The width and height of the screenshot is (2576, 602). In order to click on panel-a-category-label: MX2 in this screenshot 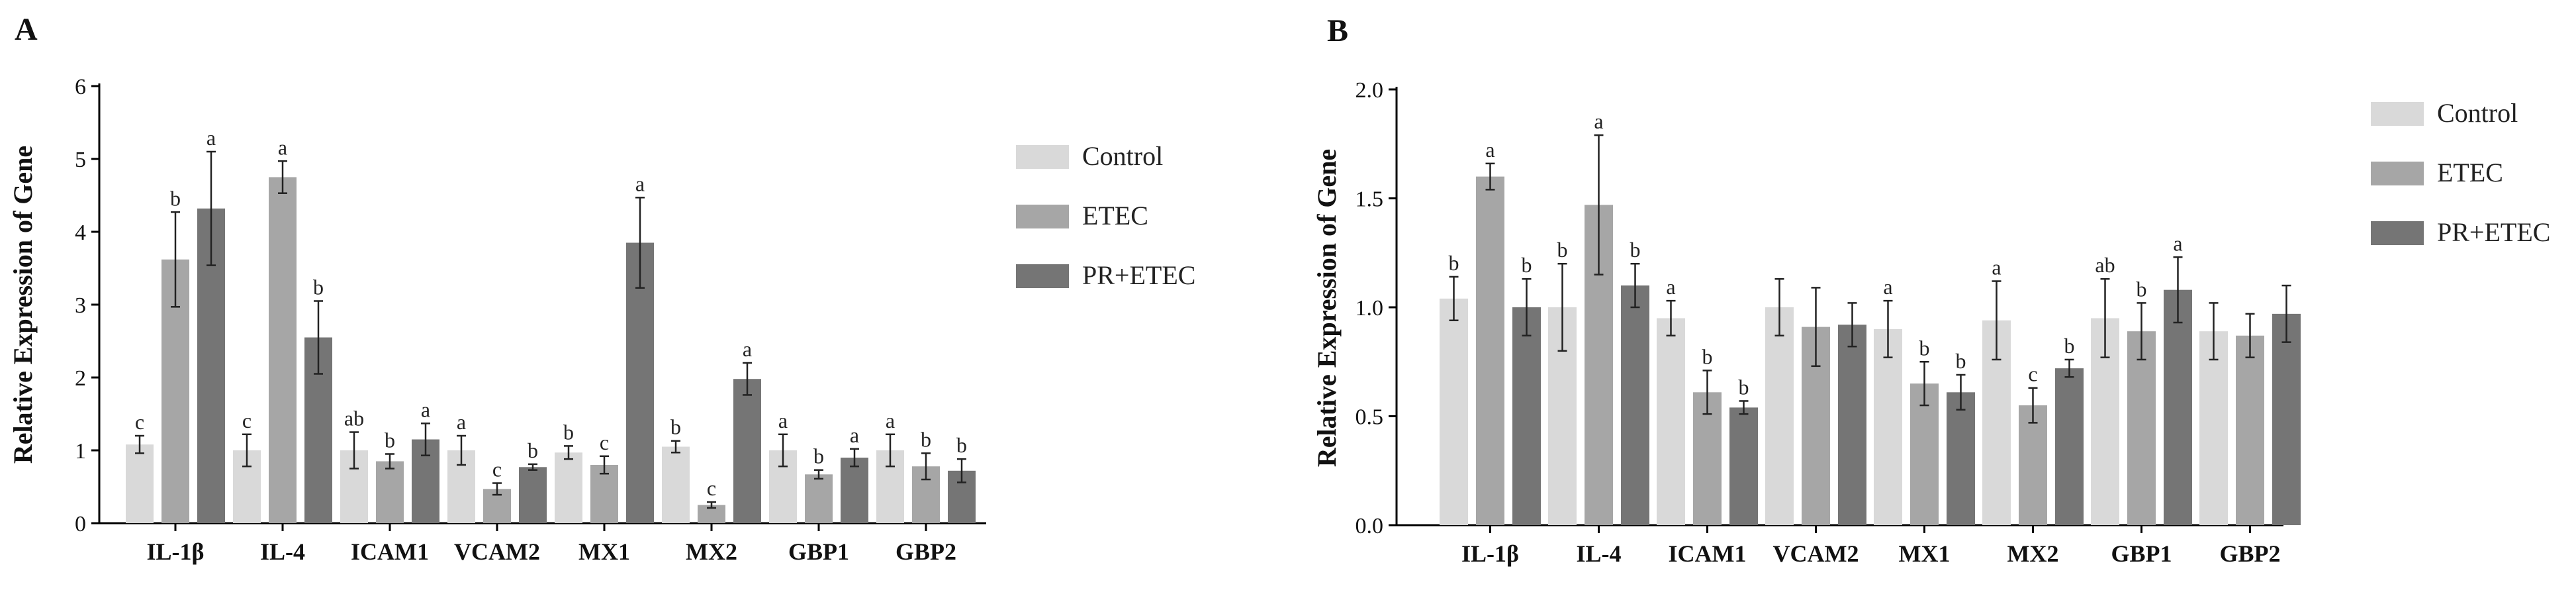, I will do `click(711, 551)`.